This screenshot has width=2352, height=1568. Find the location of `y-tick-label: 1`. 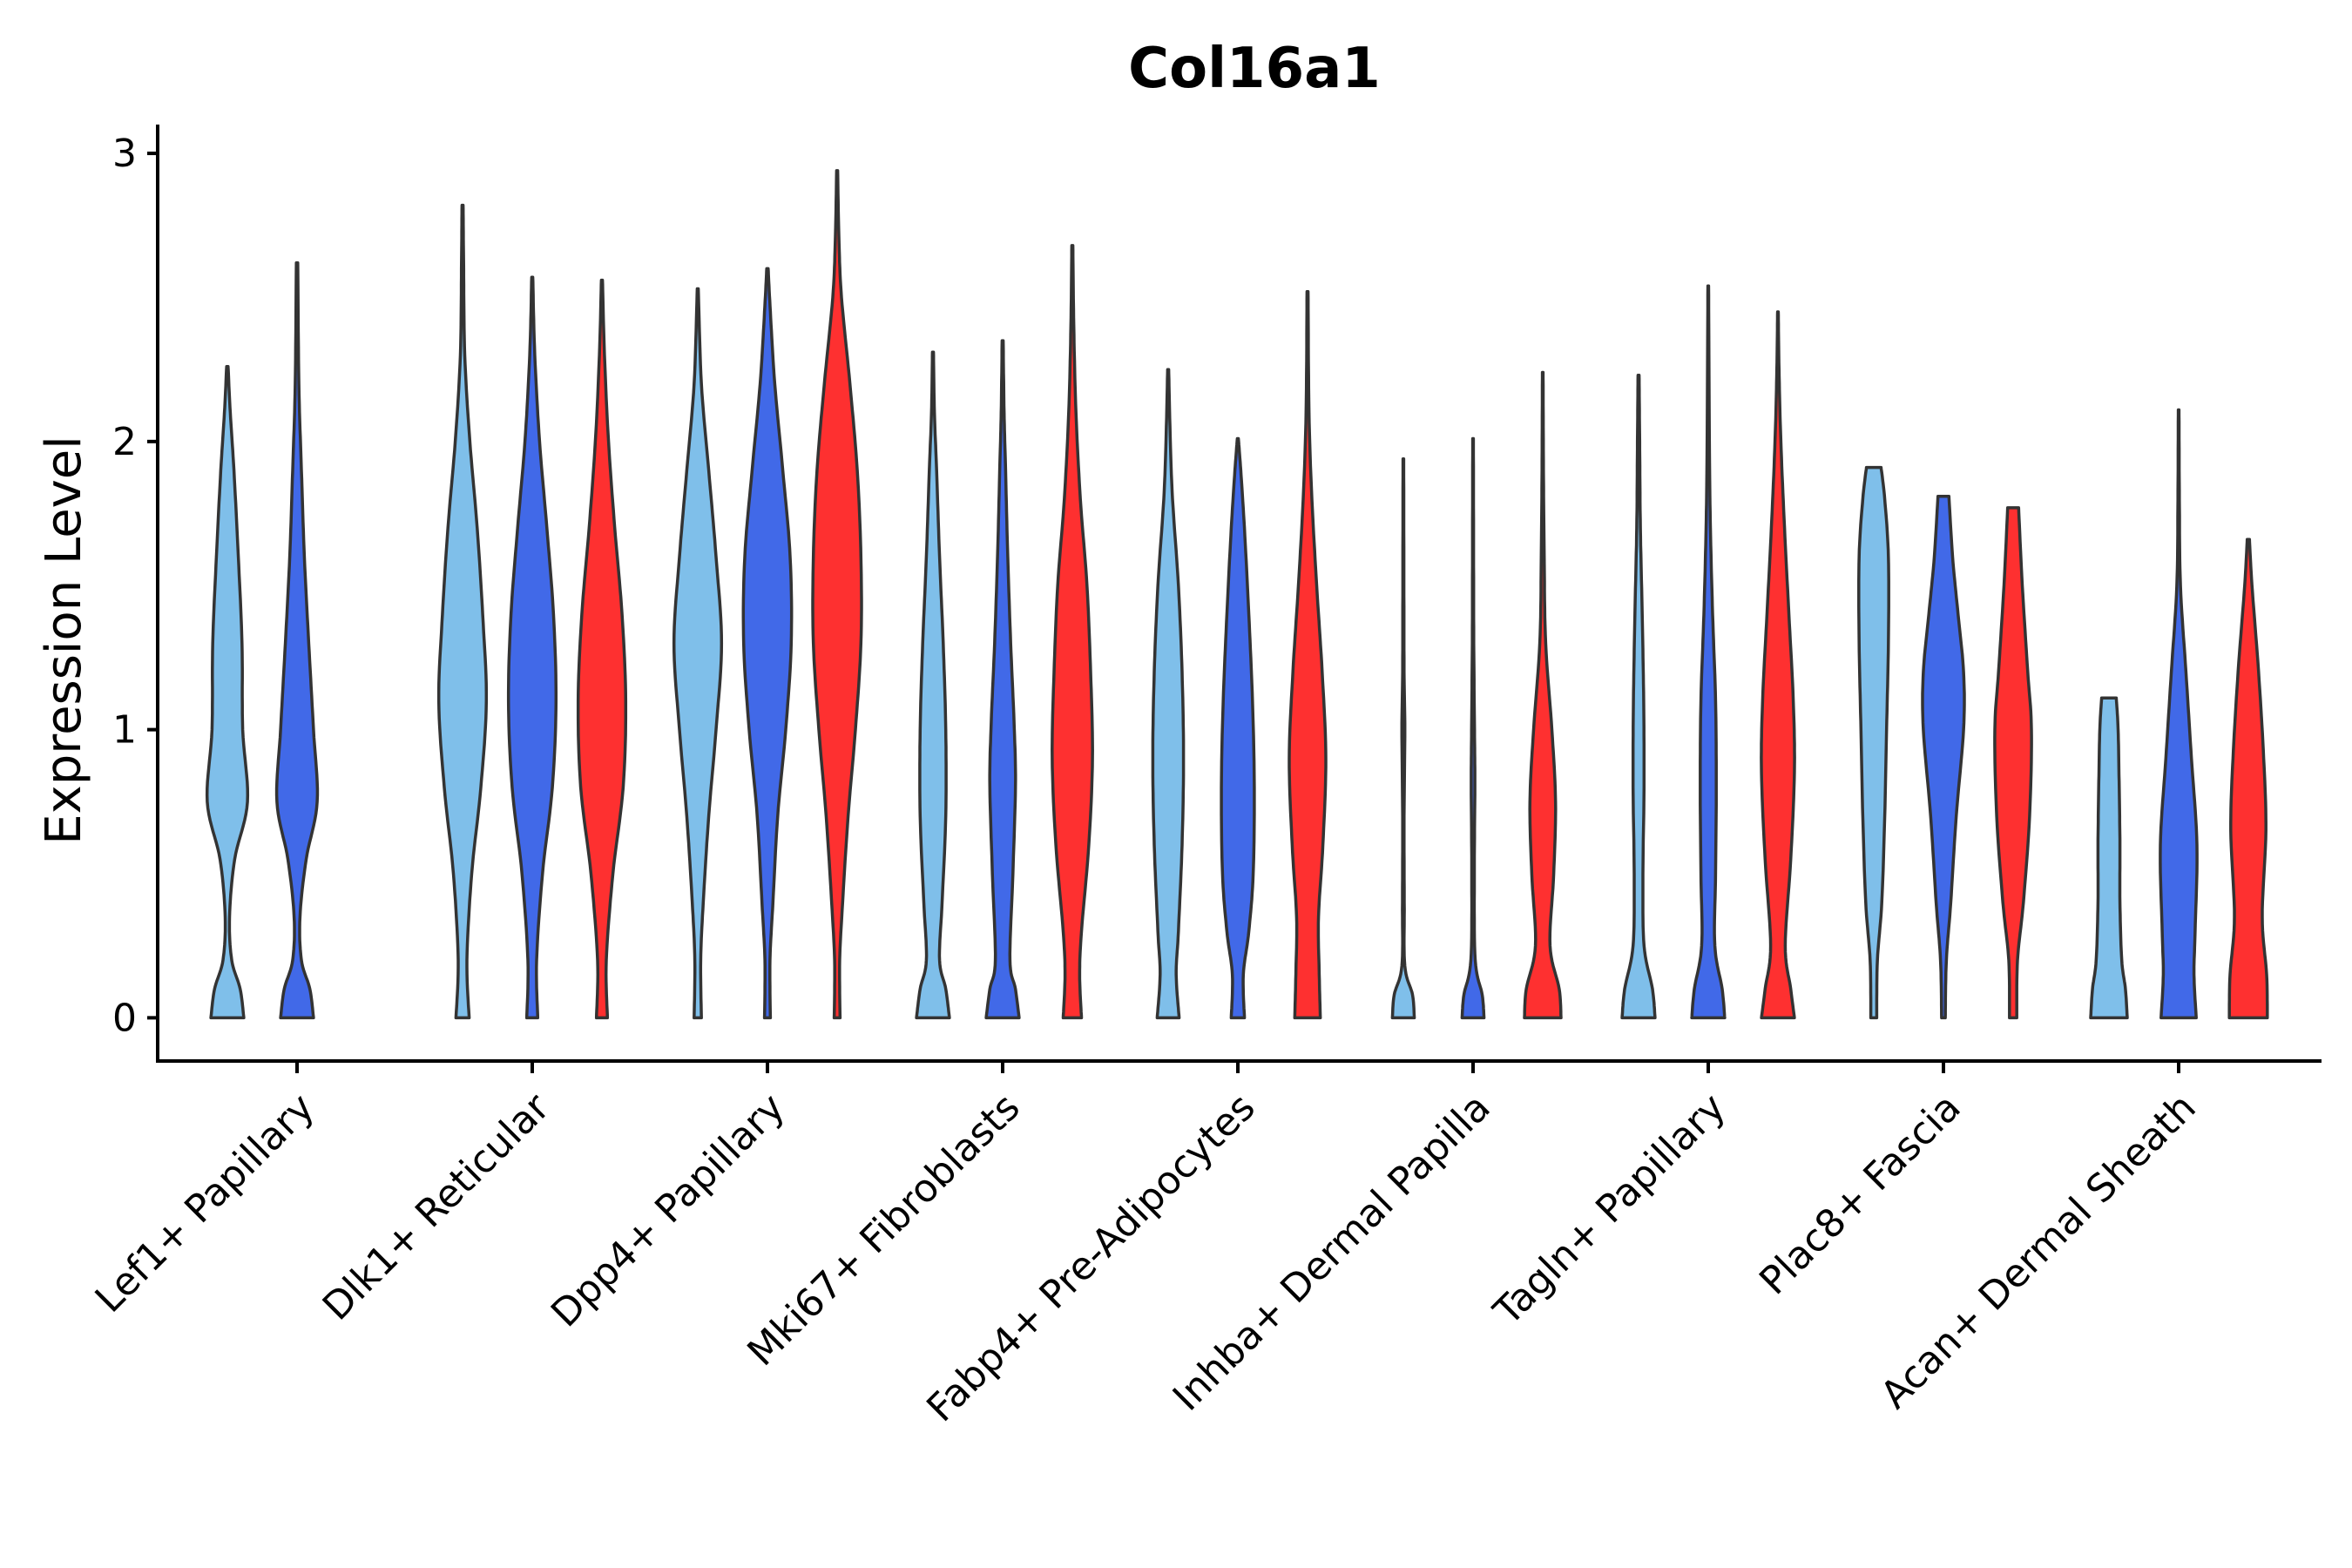

y-tick-label: 1 is located at coordinates (125, 731).